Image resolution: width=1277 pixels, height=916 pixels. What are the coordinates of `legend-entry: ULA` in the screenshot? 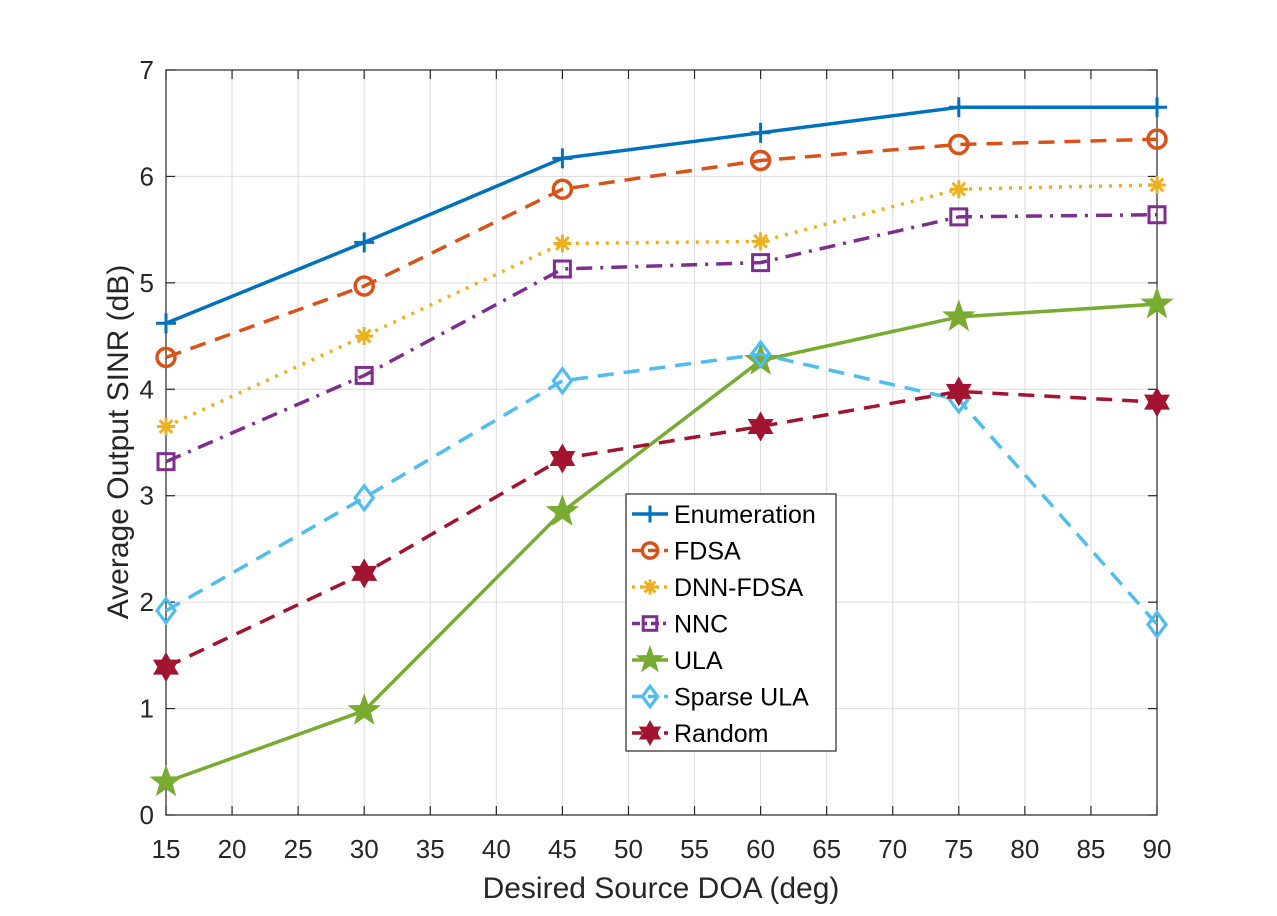 It's located at (677, 659).